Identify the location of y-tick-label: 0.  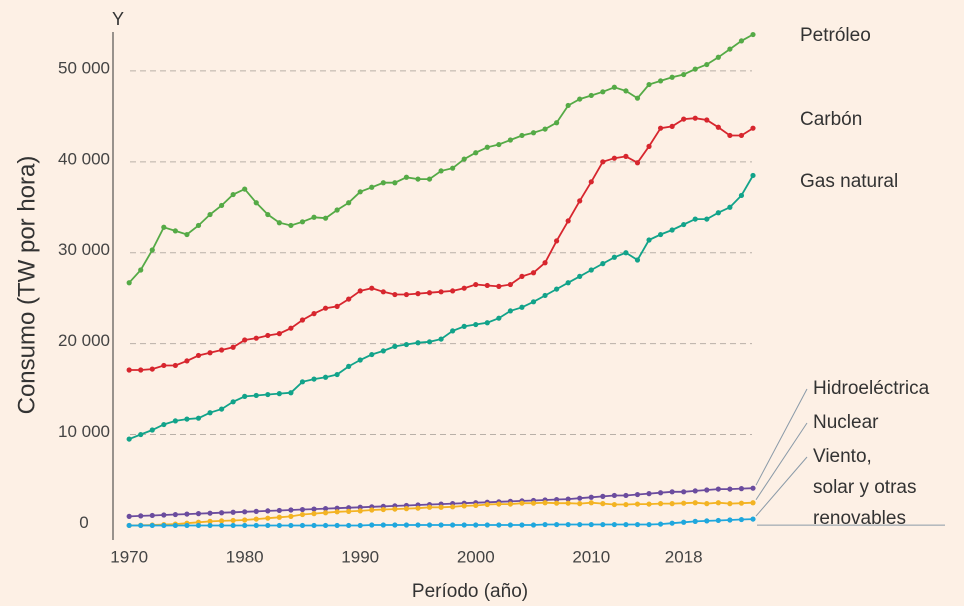
(83, 522).